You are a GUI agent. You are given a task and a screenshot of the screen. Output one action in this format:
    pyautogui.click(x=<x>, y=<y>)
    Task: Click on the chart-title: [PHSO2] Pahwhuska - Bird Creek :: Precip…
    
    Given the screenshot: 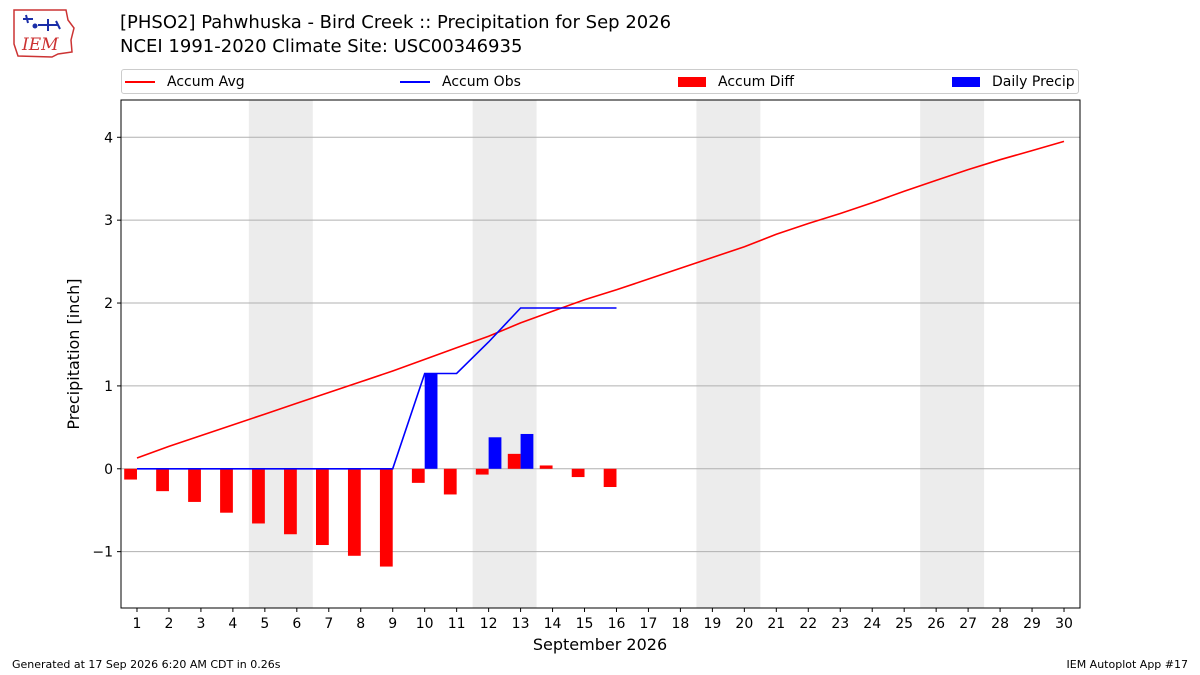 What is the action you would take?
    pyautogui.click(x=396, y=22)
    